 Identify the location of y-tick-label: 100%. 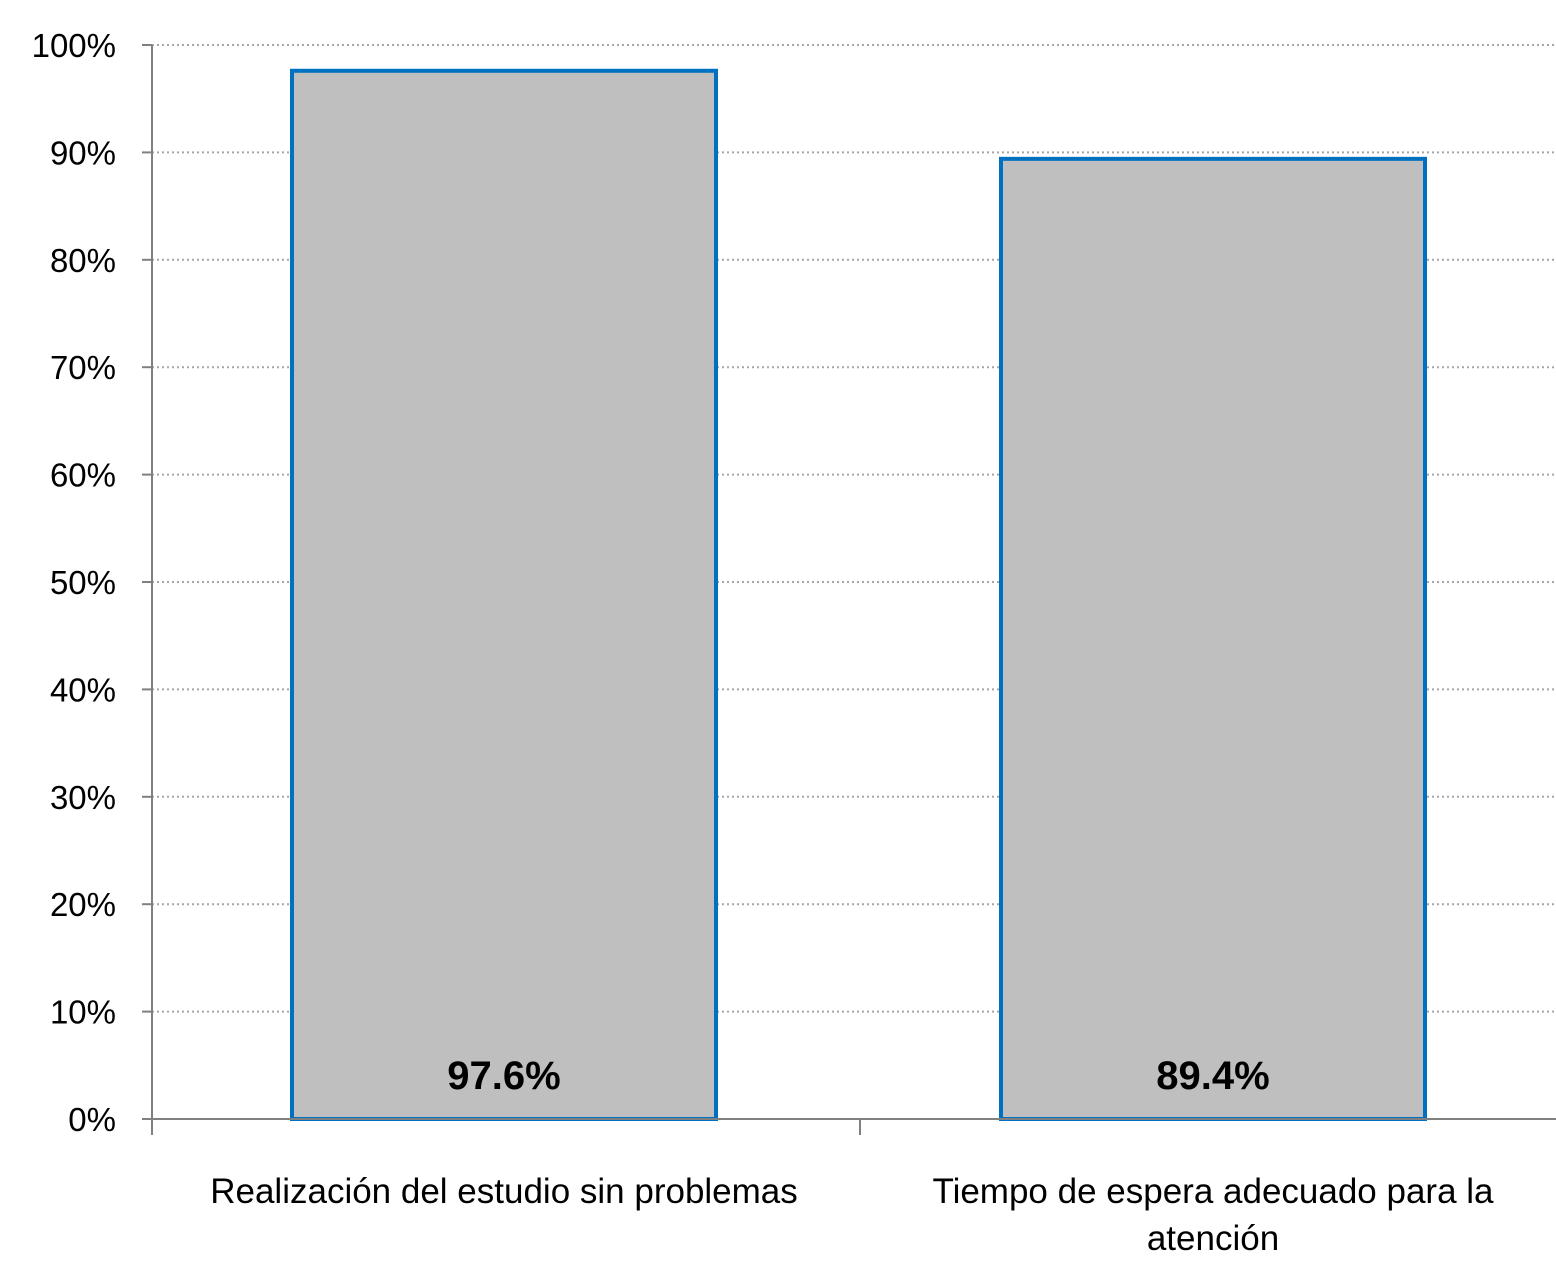
(74, 45).